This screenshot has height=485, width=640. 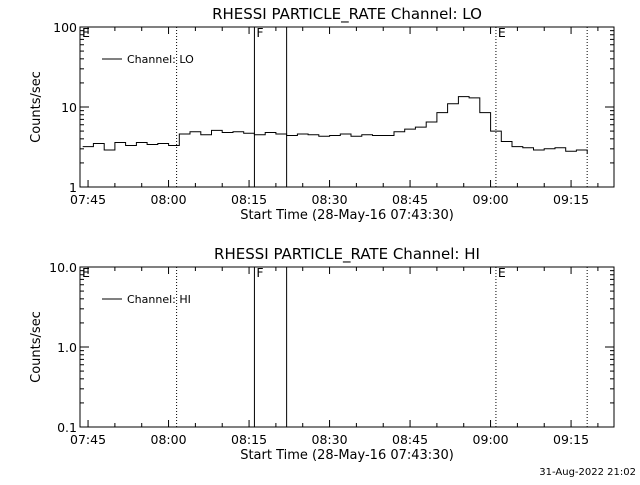 I want to click on legend-label: Channel: LO, so click(x=160, y=59).